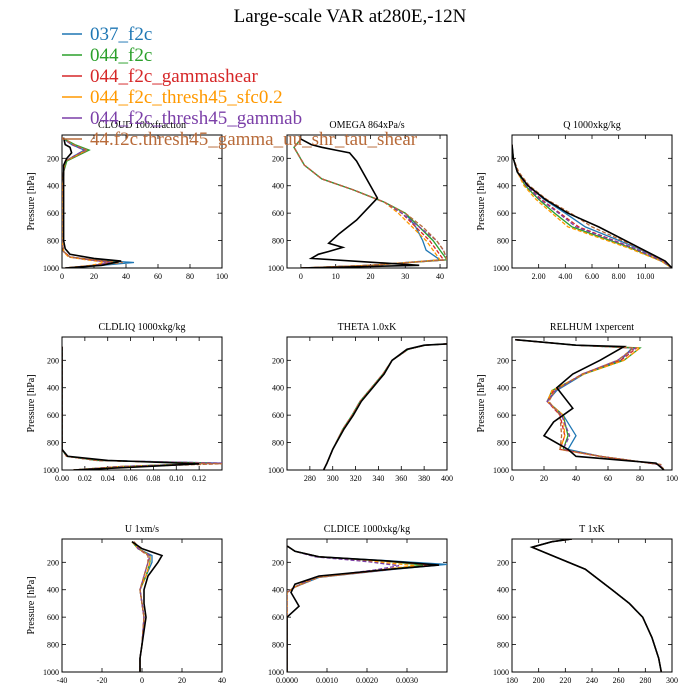 The height and width of the screenshot is (700, 700). What do you see at coordinates (287, 680) in the screenshot?
I see `x-tick-label: 0.0000` at bounding box center [287, 680].